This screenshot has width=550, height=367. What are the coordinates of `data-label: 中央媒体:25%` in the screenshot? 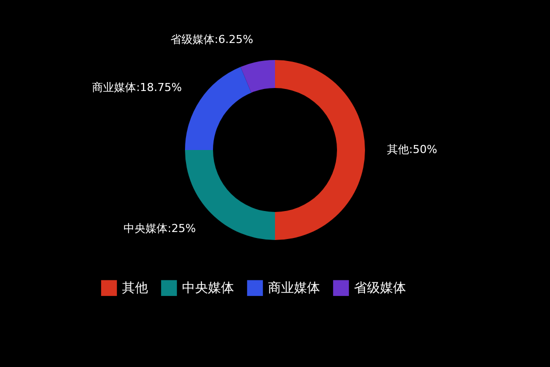 It's located at (160, 229).